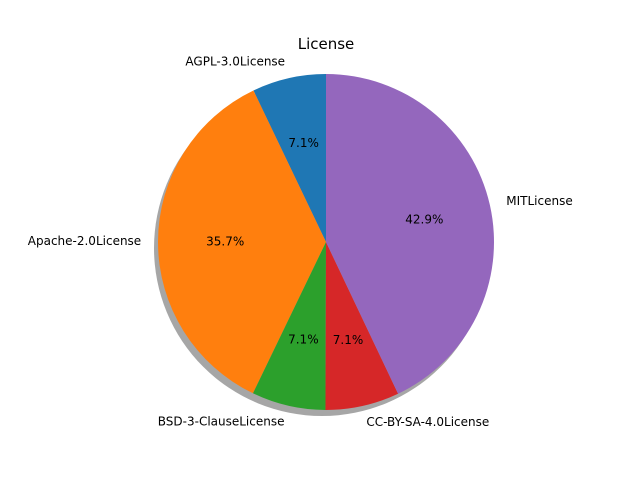 This screenshot has height=480, width=640. Describe the element at coordinates (289, 326) in the screenshot. I see `pie-slice-bsd-3-clauselicense` at that location.